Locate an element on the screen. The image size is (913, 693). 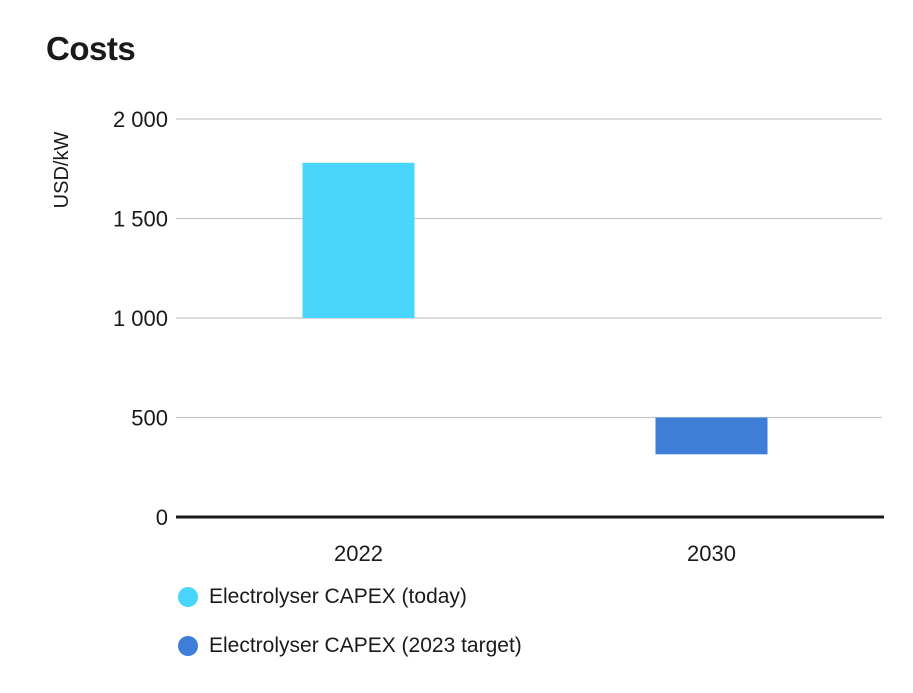
y-axis-tick-labels: 0 500 1 000 1 500 2 000 is located at coordinates (140, 318).